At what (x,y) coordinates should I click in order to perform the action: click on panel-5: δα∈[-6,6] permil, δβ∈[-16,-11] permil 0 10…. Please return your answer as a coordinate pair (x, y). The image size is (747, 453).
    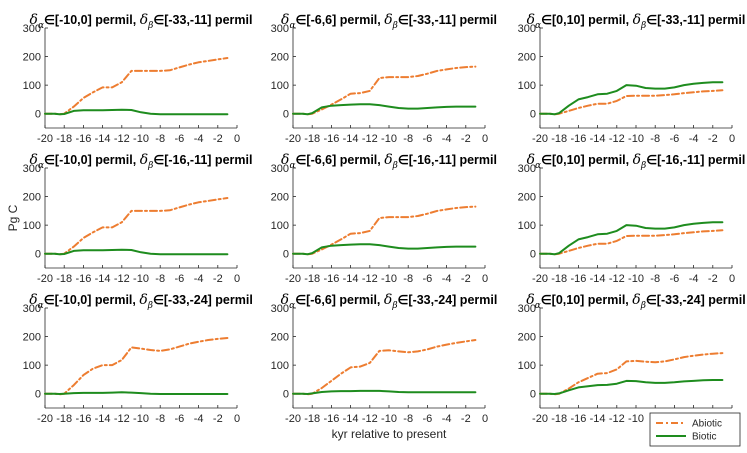
    Looking at the image, I should click on (384, 218).